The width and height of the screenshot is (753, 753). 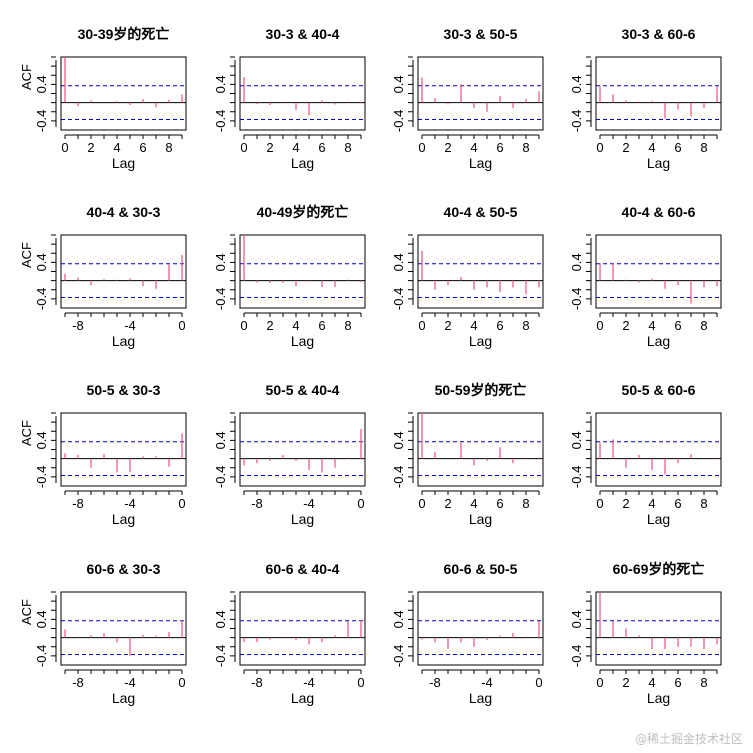 I want to click on acf-panel: 50-5 & 30-3 0.4 -0.4 ACF -8 -4 0 Lag, so click(x=103, y=454).